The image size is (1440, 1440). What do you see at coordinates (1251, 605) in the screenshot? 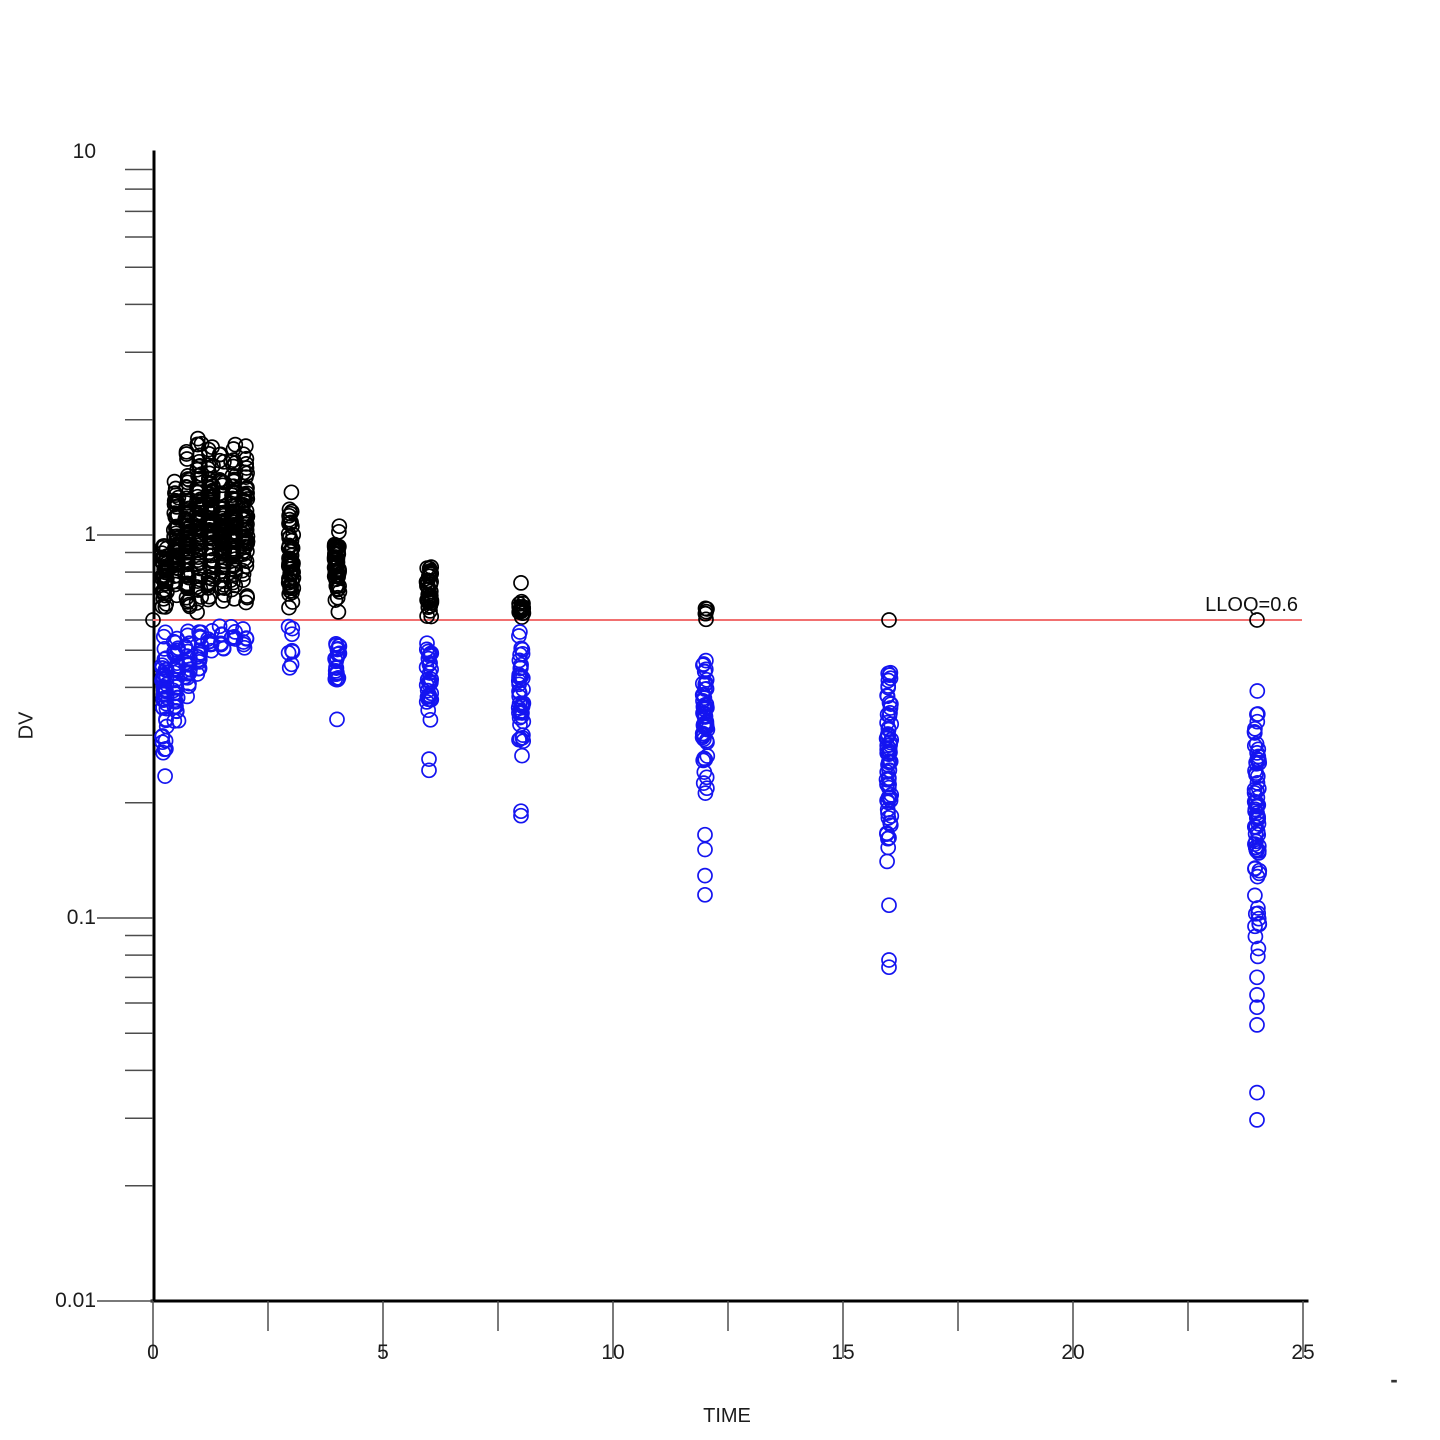
I see `lloq-annotation: LLOQ=0.6` at bounding box center [1251, 605].